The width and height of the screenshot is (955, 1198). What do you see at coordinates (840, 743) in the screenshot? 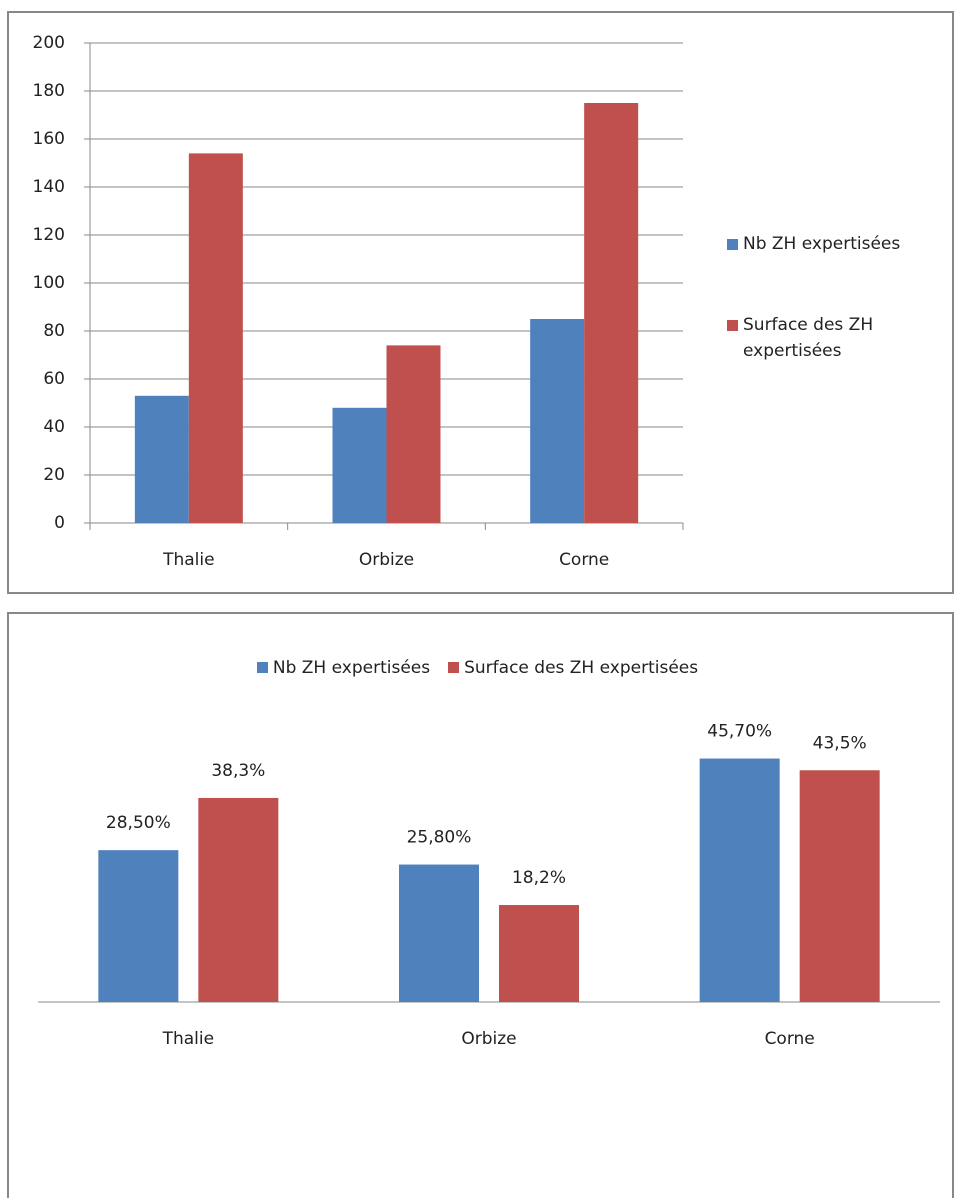
I see `data-label: 43,5%` at bounding box center [840, 743].